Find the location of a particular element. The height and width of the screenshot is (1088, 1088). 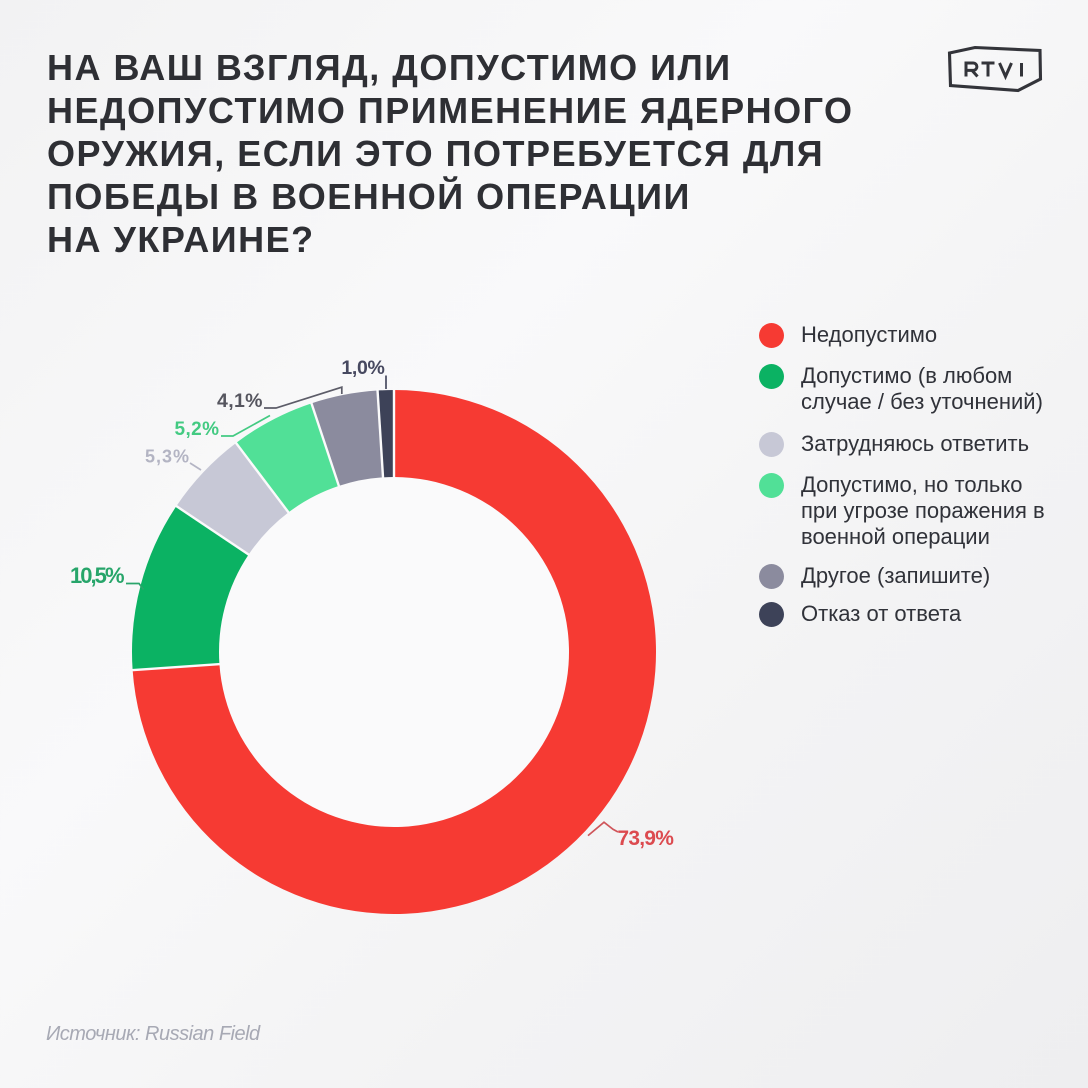

svg-text: 73,9% is located at coordinates (645, 838).